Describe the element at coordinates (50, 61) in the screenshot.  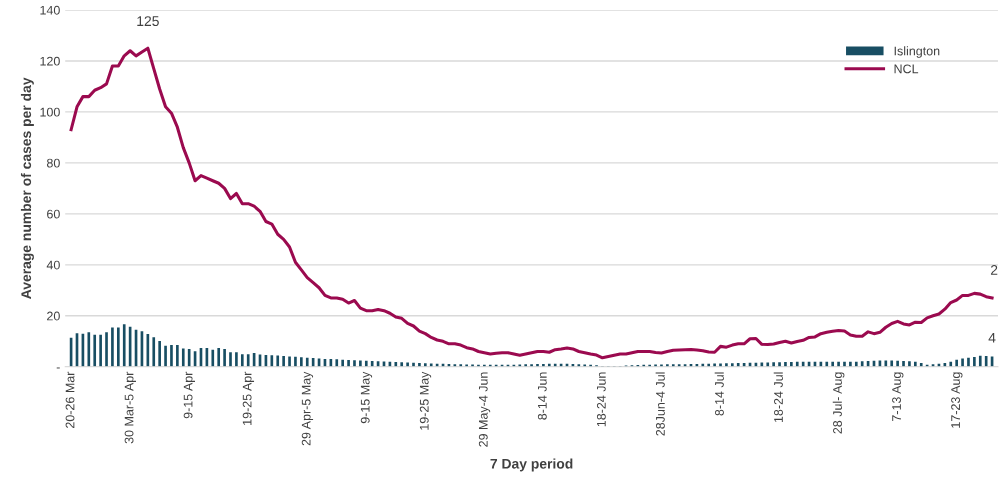
I see `y-tick-label: 120` at that location.